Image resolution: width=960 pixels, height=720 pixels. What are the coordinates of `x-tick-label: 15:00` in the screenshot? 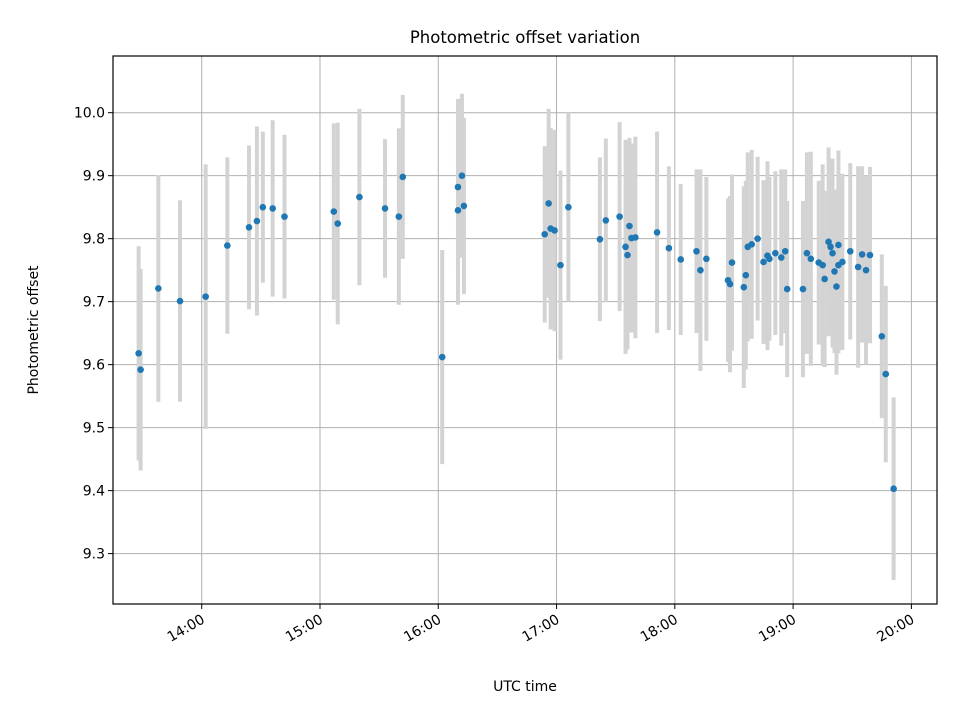 It's located at (304, 629).